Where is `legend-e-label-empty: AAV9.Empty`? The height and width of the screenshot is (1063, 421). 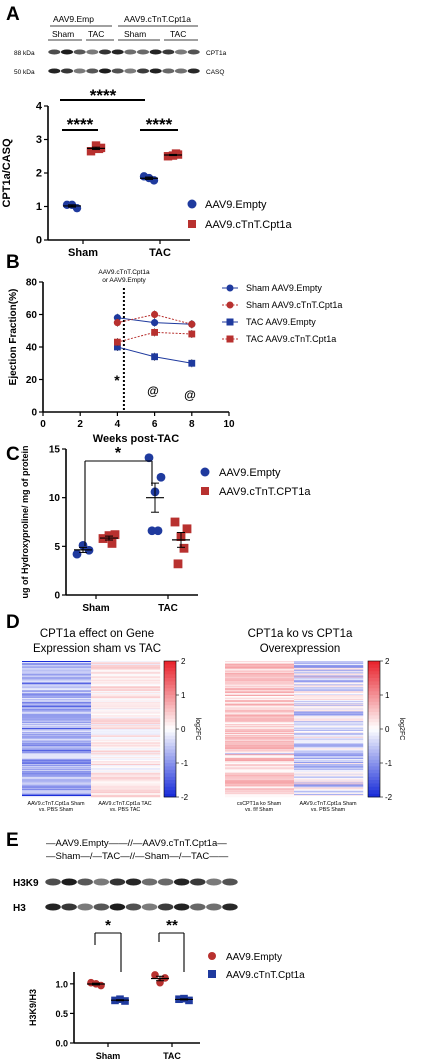
legend-e-label-empty: AAV9.Empty is located at coordinates (254, 957).